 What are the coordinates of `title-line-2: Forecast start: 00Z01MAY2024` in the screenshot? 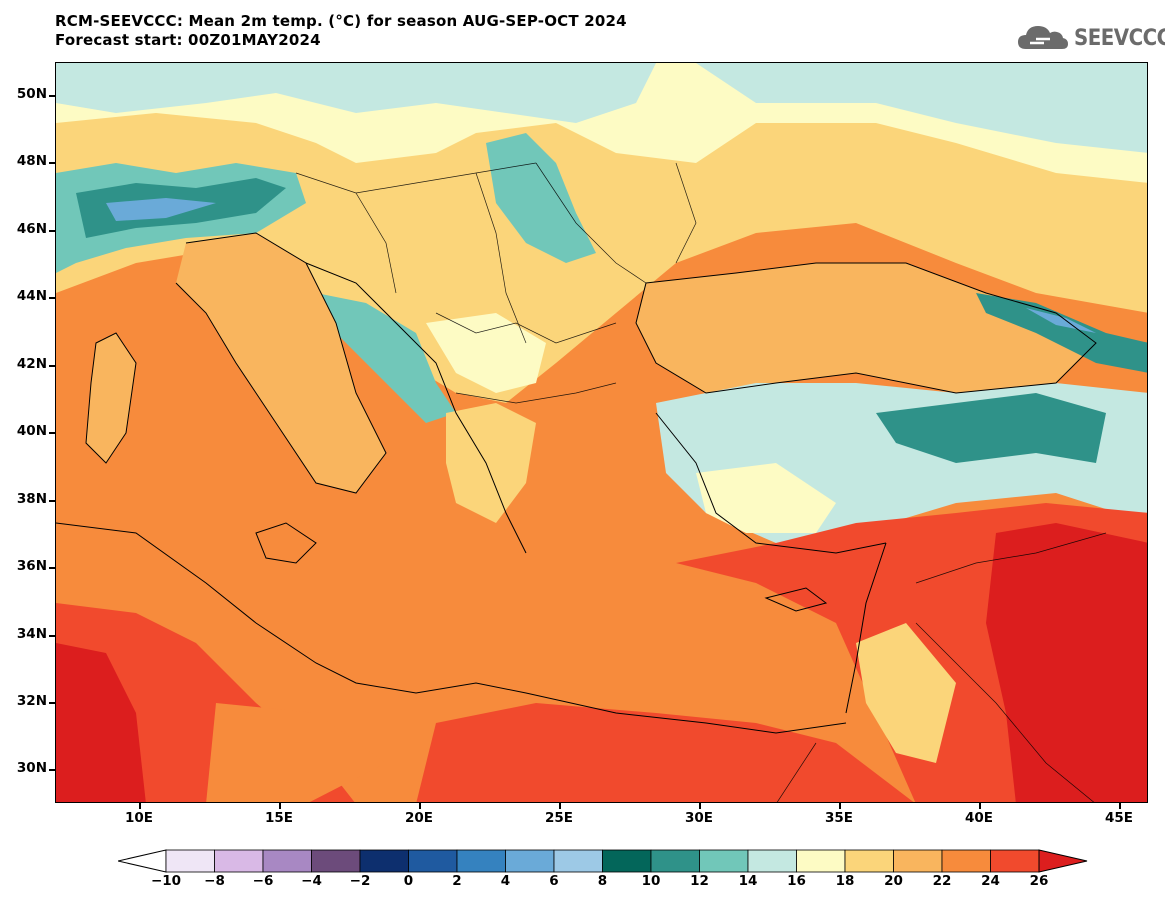 It's located at (188, 40).